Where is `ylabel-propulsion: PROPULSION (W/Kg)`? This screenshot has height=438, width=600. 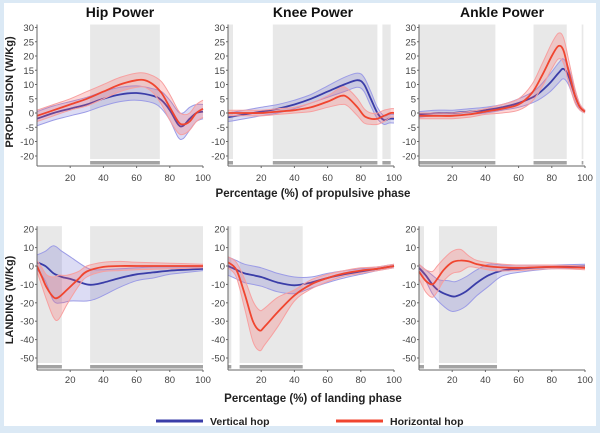
ylabel-propulsion: PROPULSION (W/Kg) is located at coordinates (10, 92).